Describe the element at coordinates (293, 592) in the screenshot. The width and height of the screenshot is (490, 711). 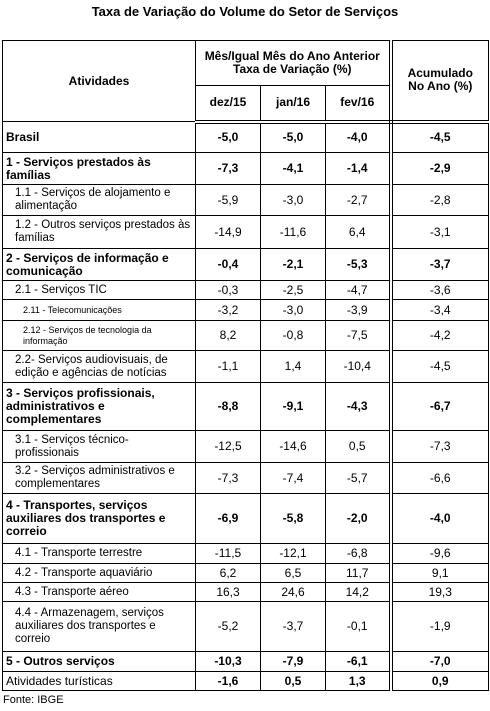
I see `value-cell: 24,6` at that location.